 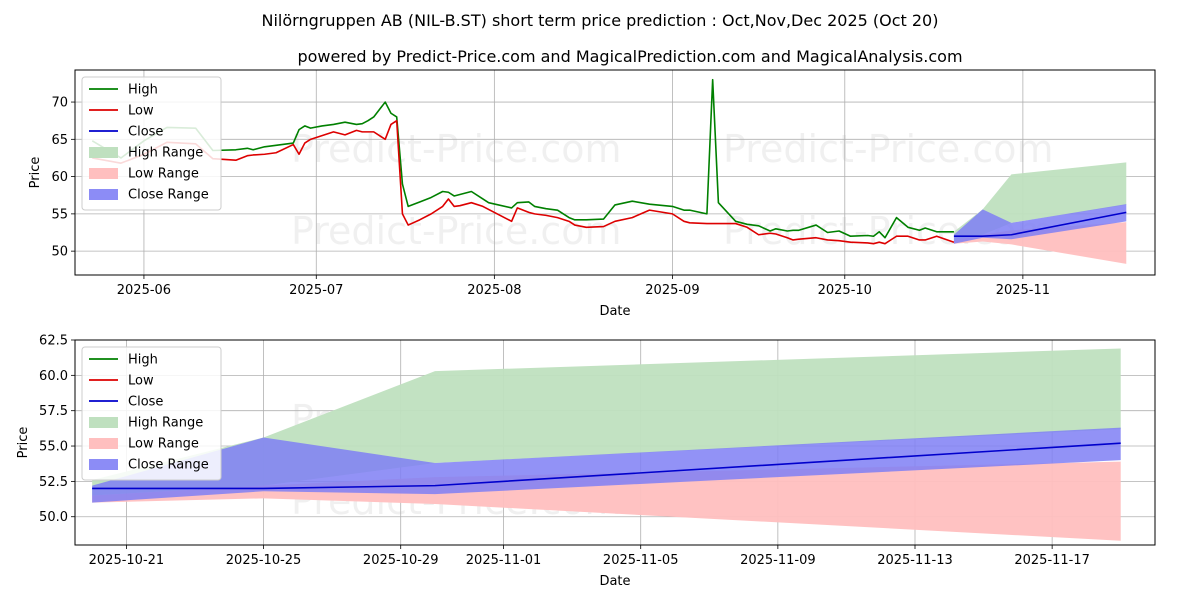 What do you see at coordinates (641, 560) in the screenshot?
I see `x-tick-label: 2025-11-05` at bounding box center [641, 560].